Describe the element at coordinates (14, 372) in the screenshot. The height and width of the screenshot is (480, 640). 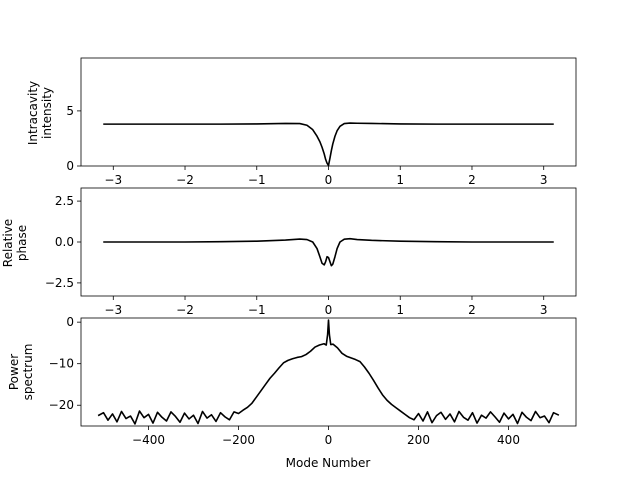
I see `power-ylabel-line-1: Power` at that location.